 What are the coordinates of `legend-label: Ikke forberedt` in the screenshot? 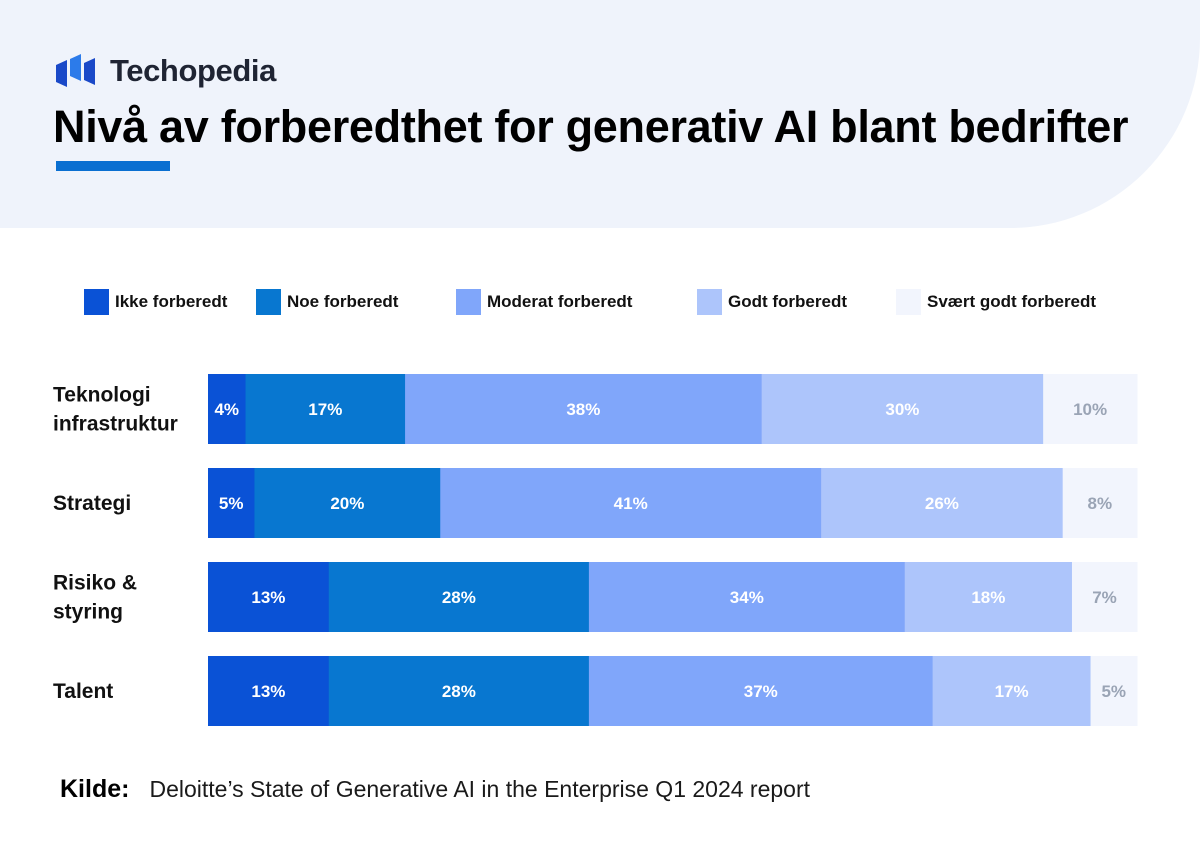 It's located at (171, 301).